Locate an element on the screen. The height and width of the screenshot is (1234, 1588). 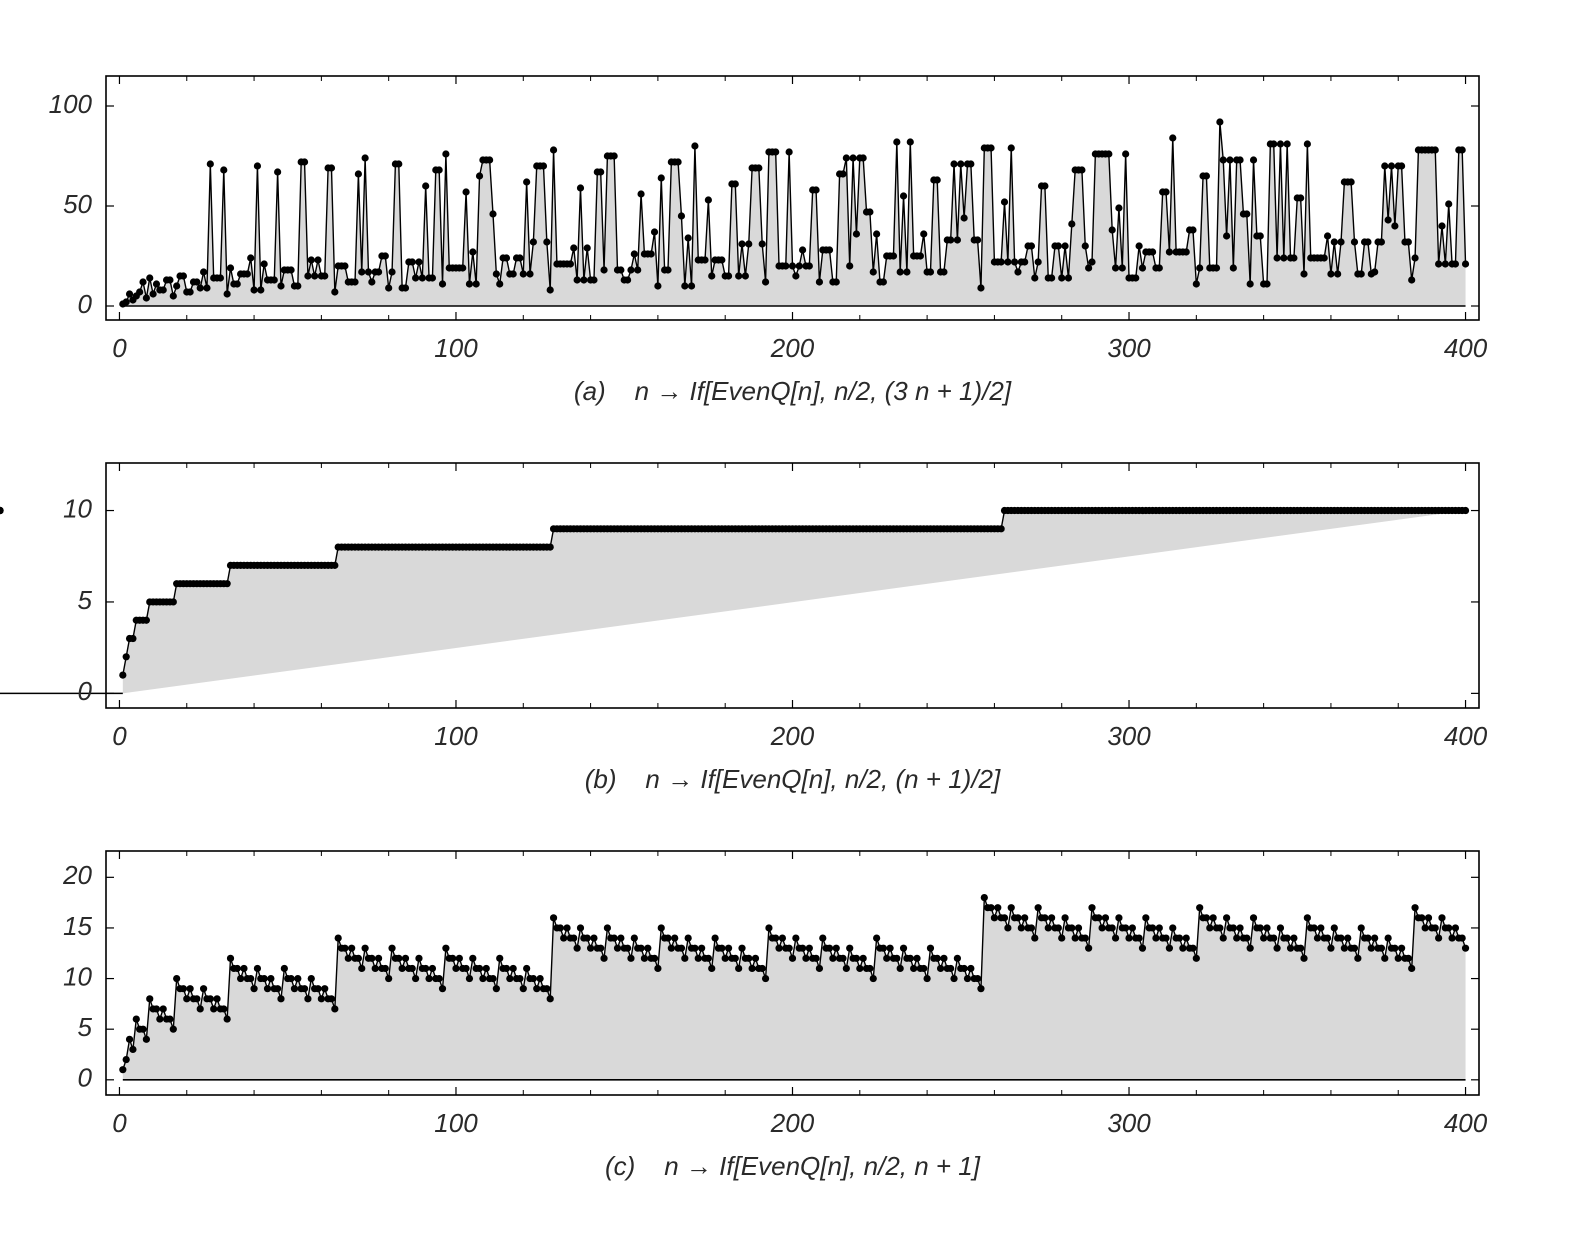
y-tick-label: 10 is located at coordinates (77, 508).